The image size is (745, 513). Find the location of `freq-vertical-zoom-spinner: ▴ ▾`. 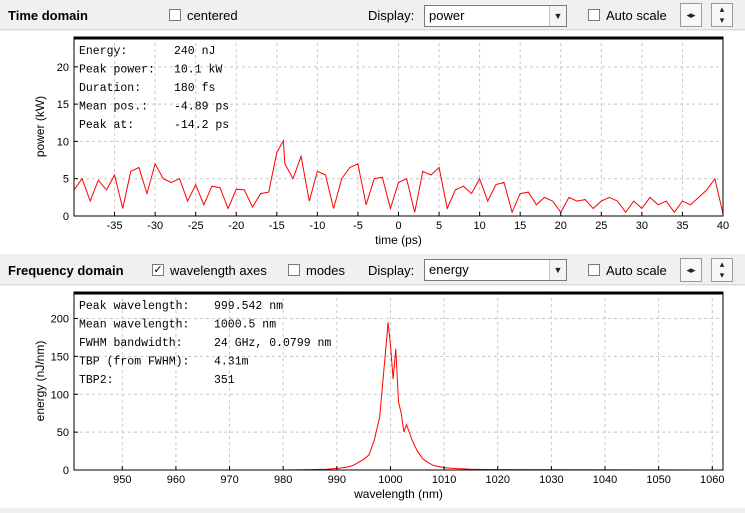

freq-vertical-zoom-spinner: ▴ ▾ is located at coordinates (722, 270).